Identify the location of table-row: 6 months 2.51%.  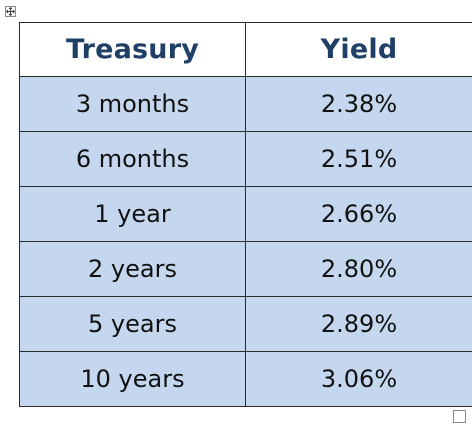
(245, 159).